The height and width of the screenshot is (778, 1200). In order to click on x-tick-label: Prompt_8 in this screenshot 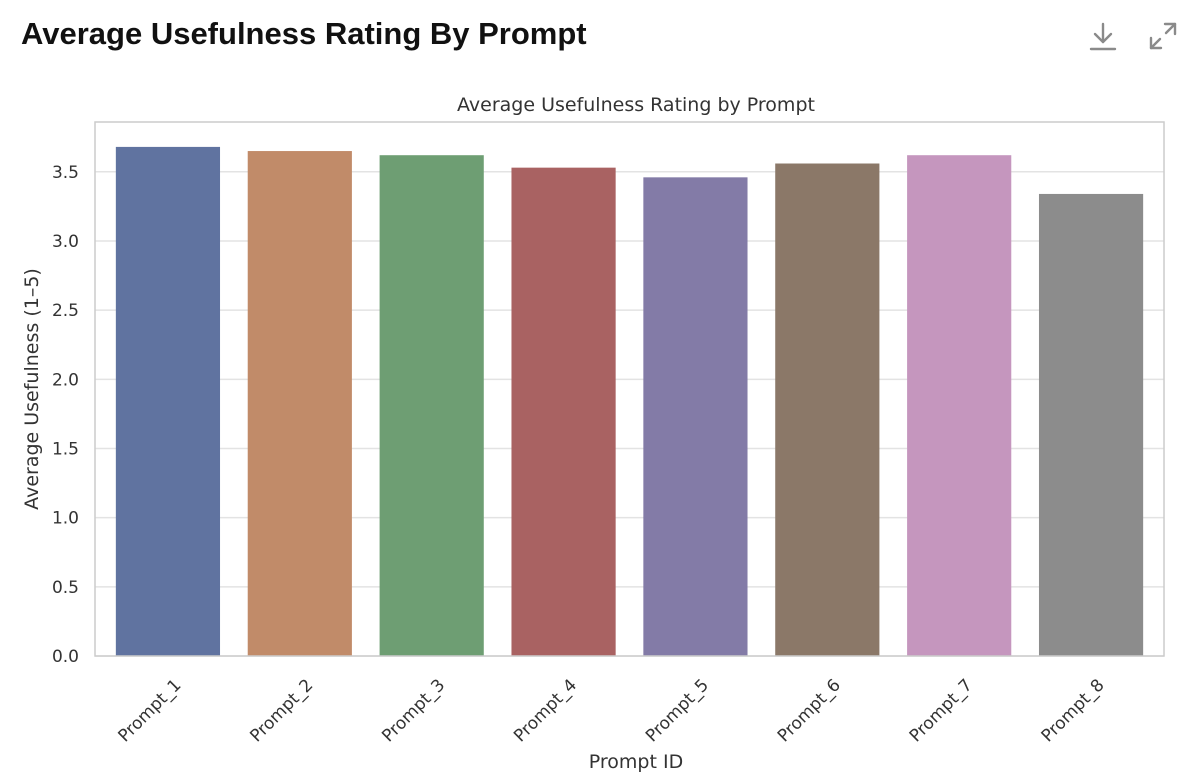, I will do `click(1073, 710)`.